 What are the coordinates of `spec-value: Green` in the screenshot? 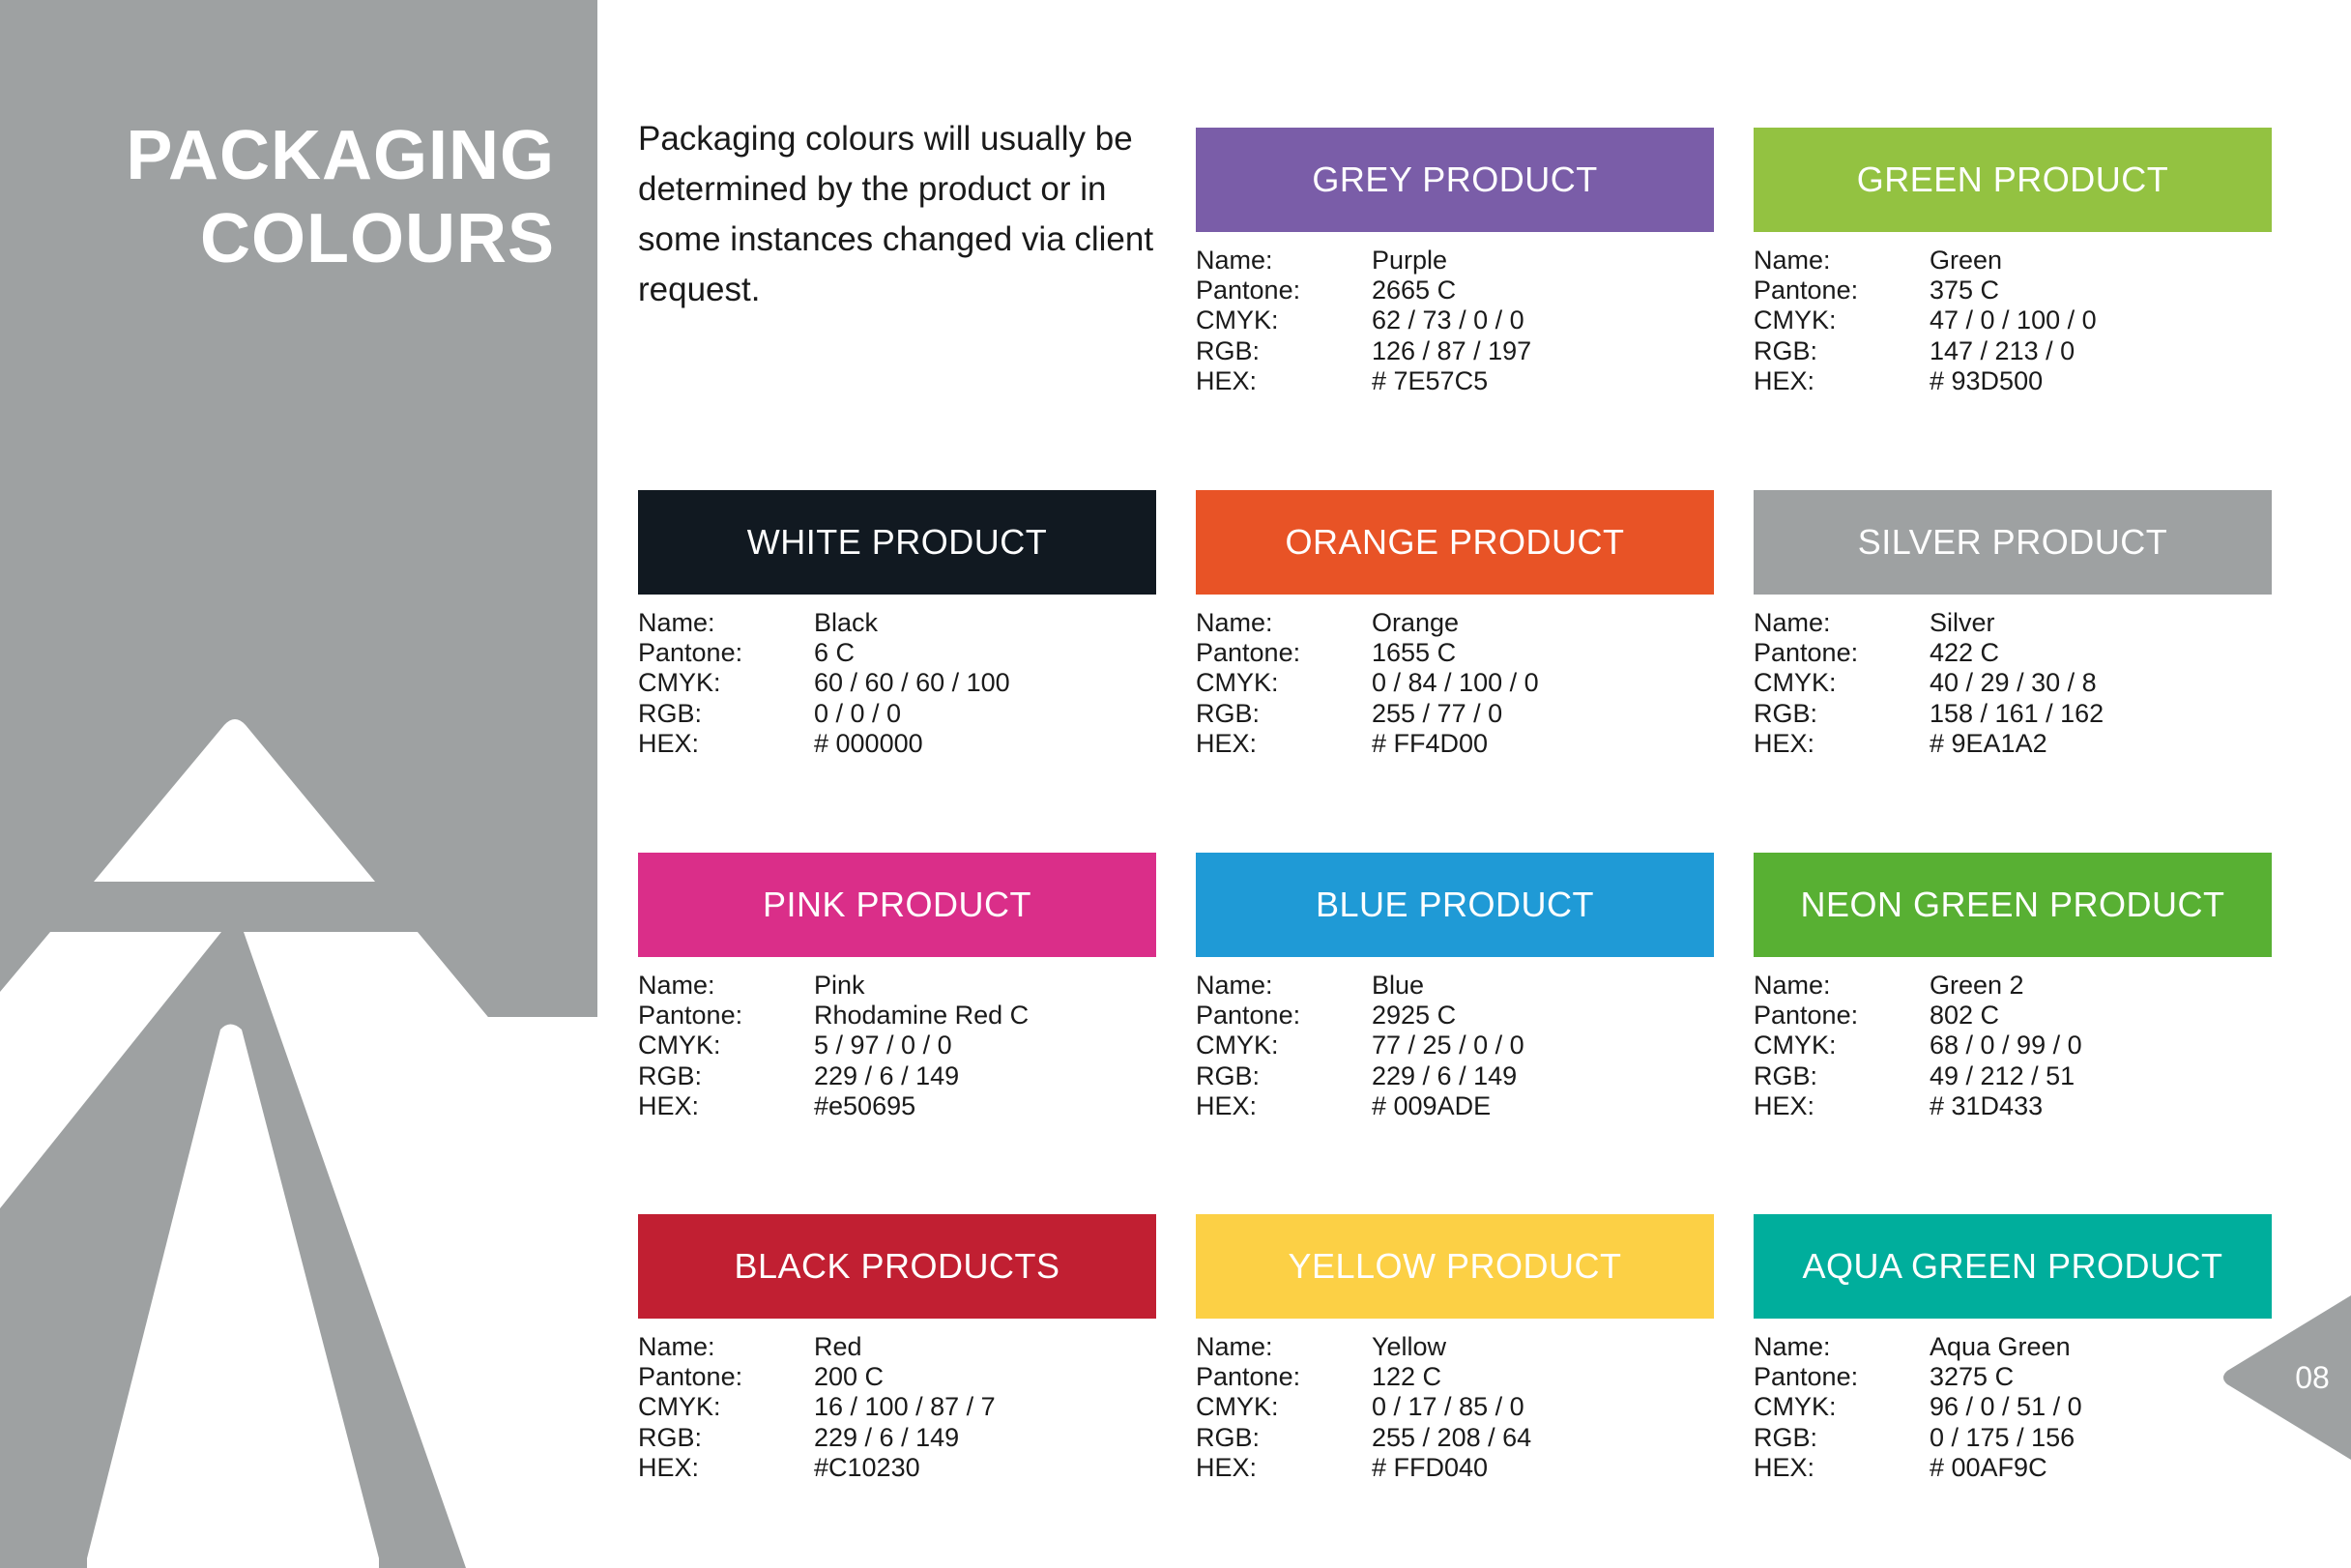 It's located at (1966, 260).